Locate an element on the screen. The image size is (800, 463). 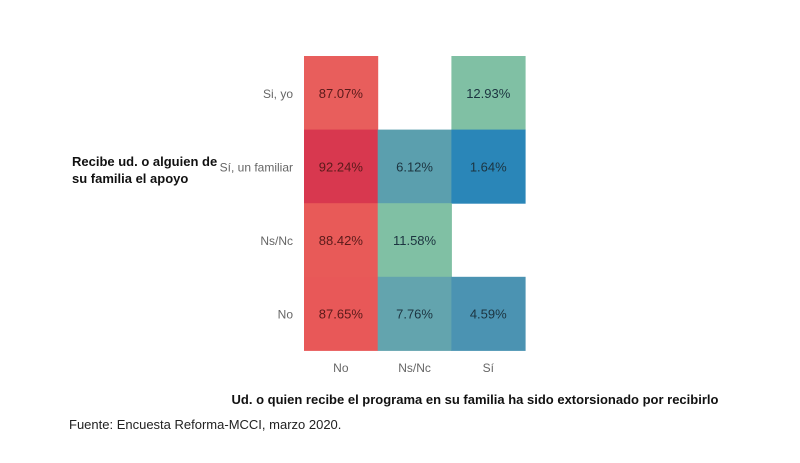
x-tick-label: No is located at coordinates (341, 368).